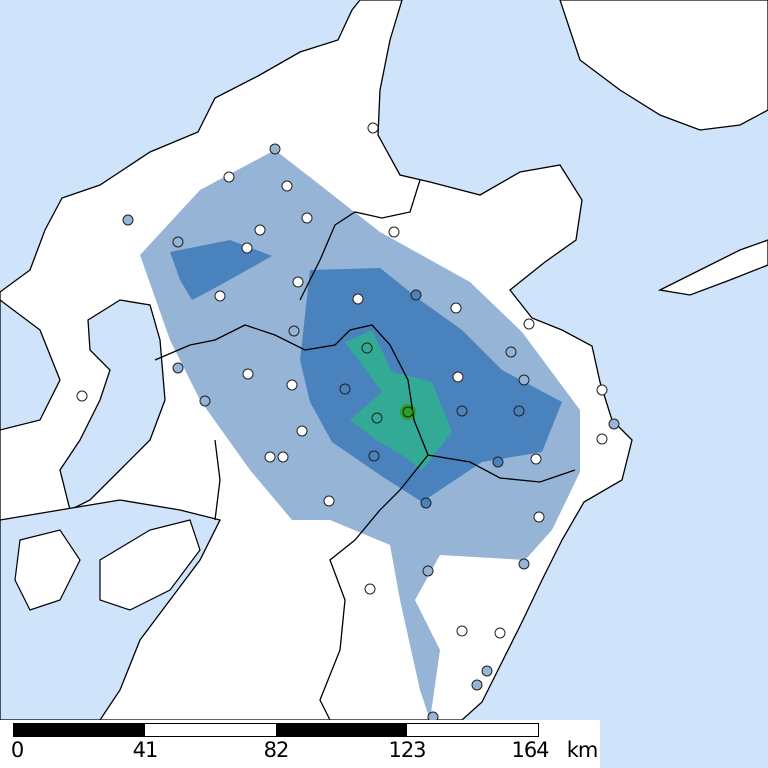  What do you see at coordinates (30, 365) in the screenshot?
I see `western-sea` at bounding box center [30, 365].